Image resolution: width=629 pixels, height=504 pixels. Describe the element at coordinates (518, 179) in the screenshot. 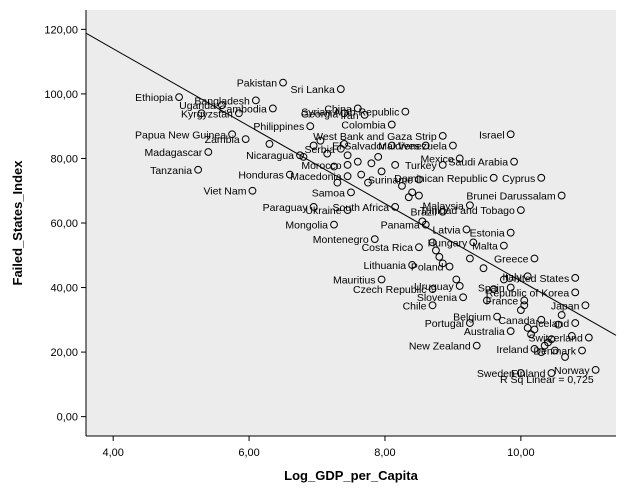

I see `point-label: Cyprus` at that location.